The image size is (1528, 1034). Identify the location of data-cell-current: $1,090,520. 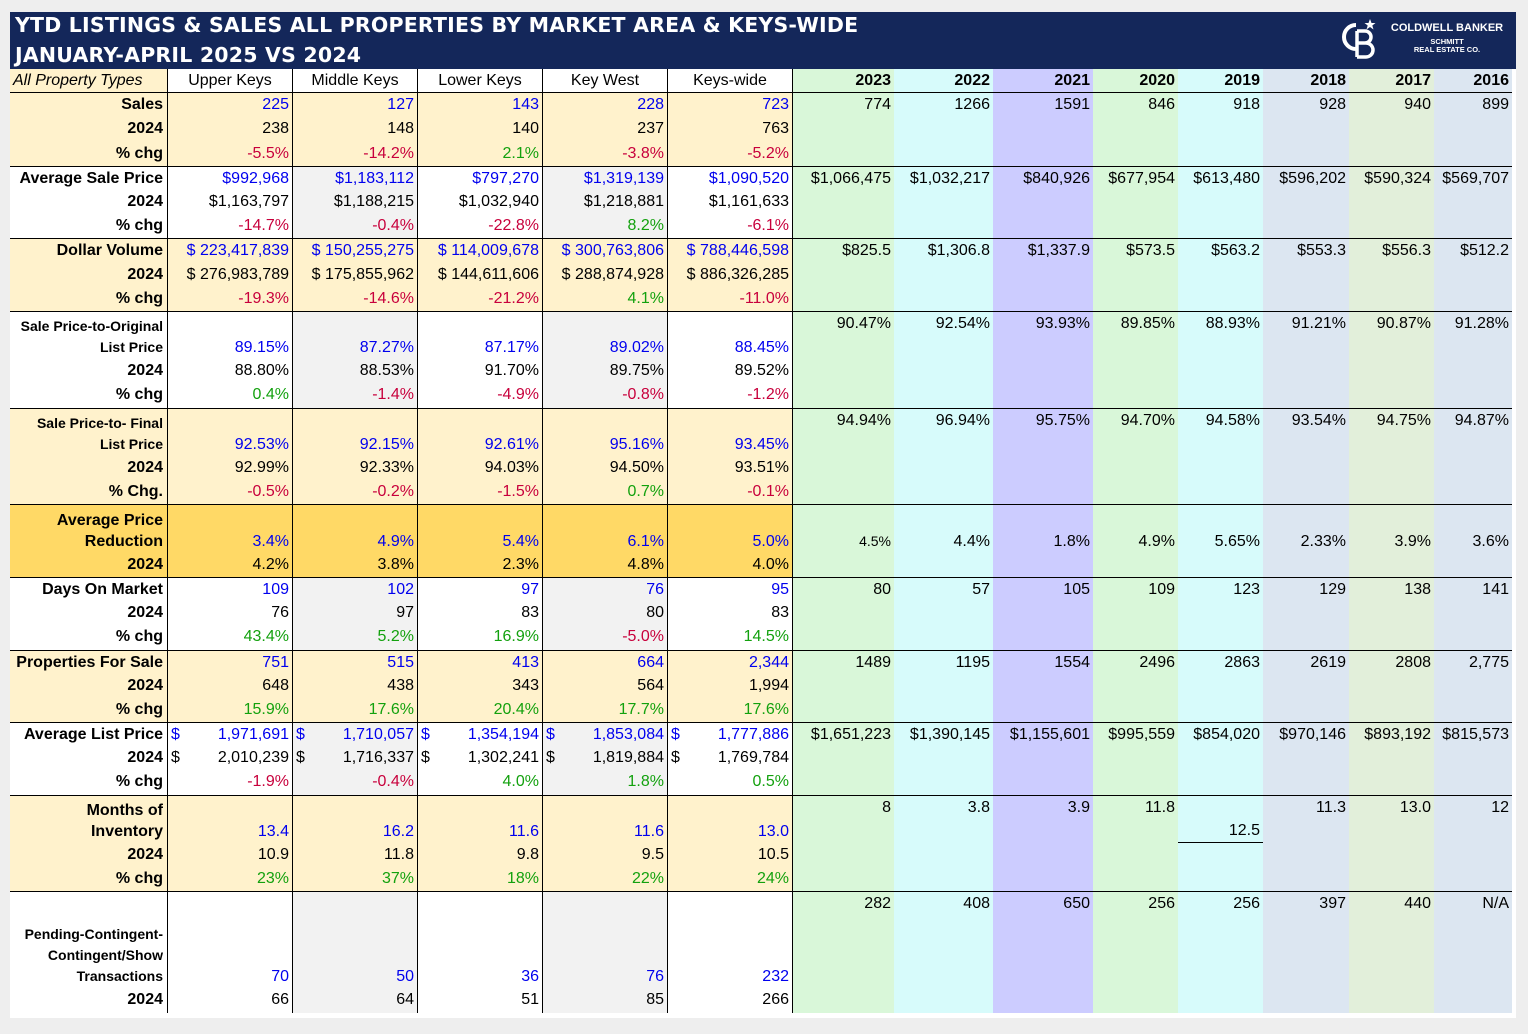
(730, 177).